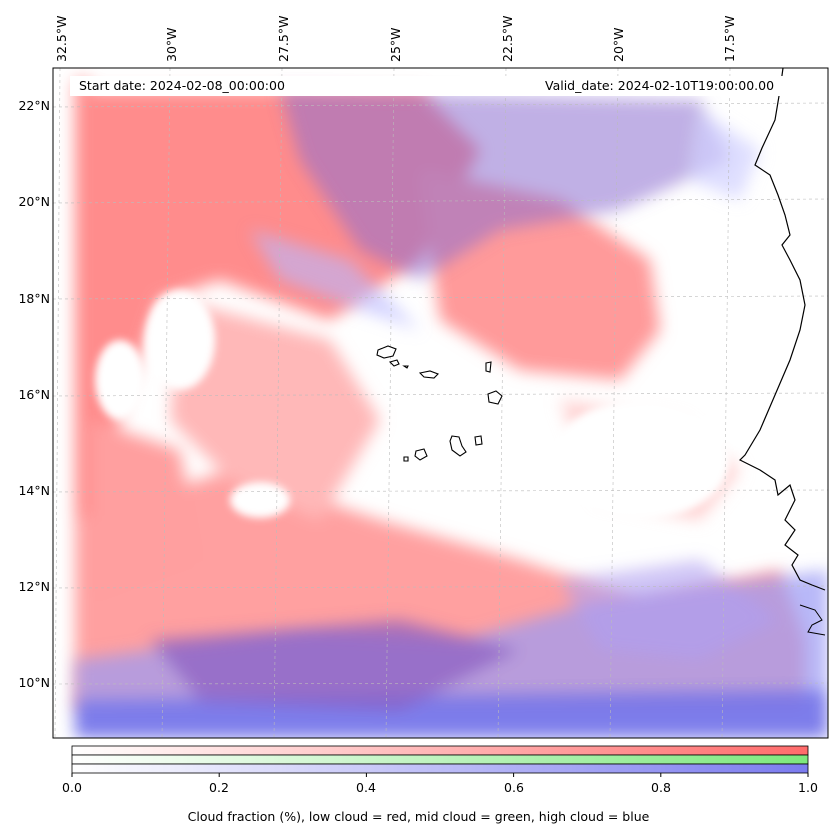 The height and width of the screenshot is (836, 837). Describe the element at coordinates (808, 787) in the screenshot. I see `colorbar-tick-5: 1.0` at that location.